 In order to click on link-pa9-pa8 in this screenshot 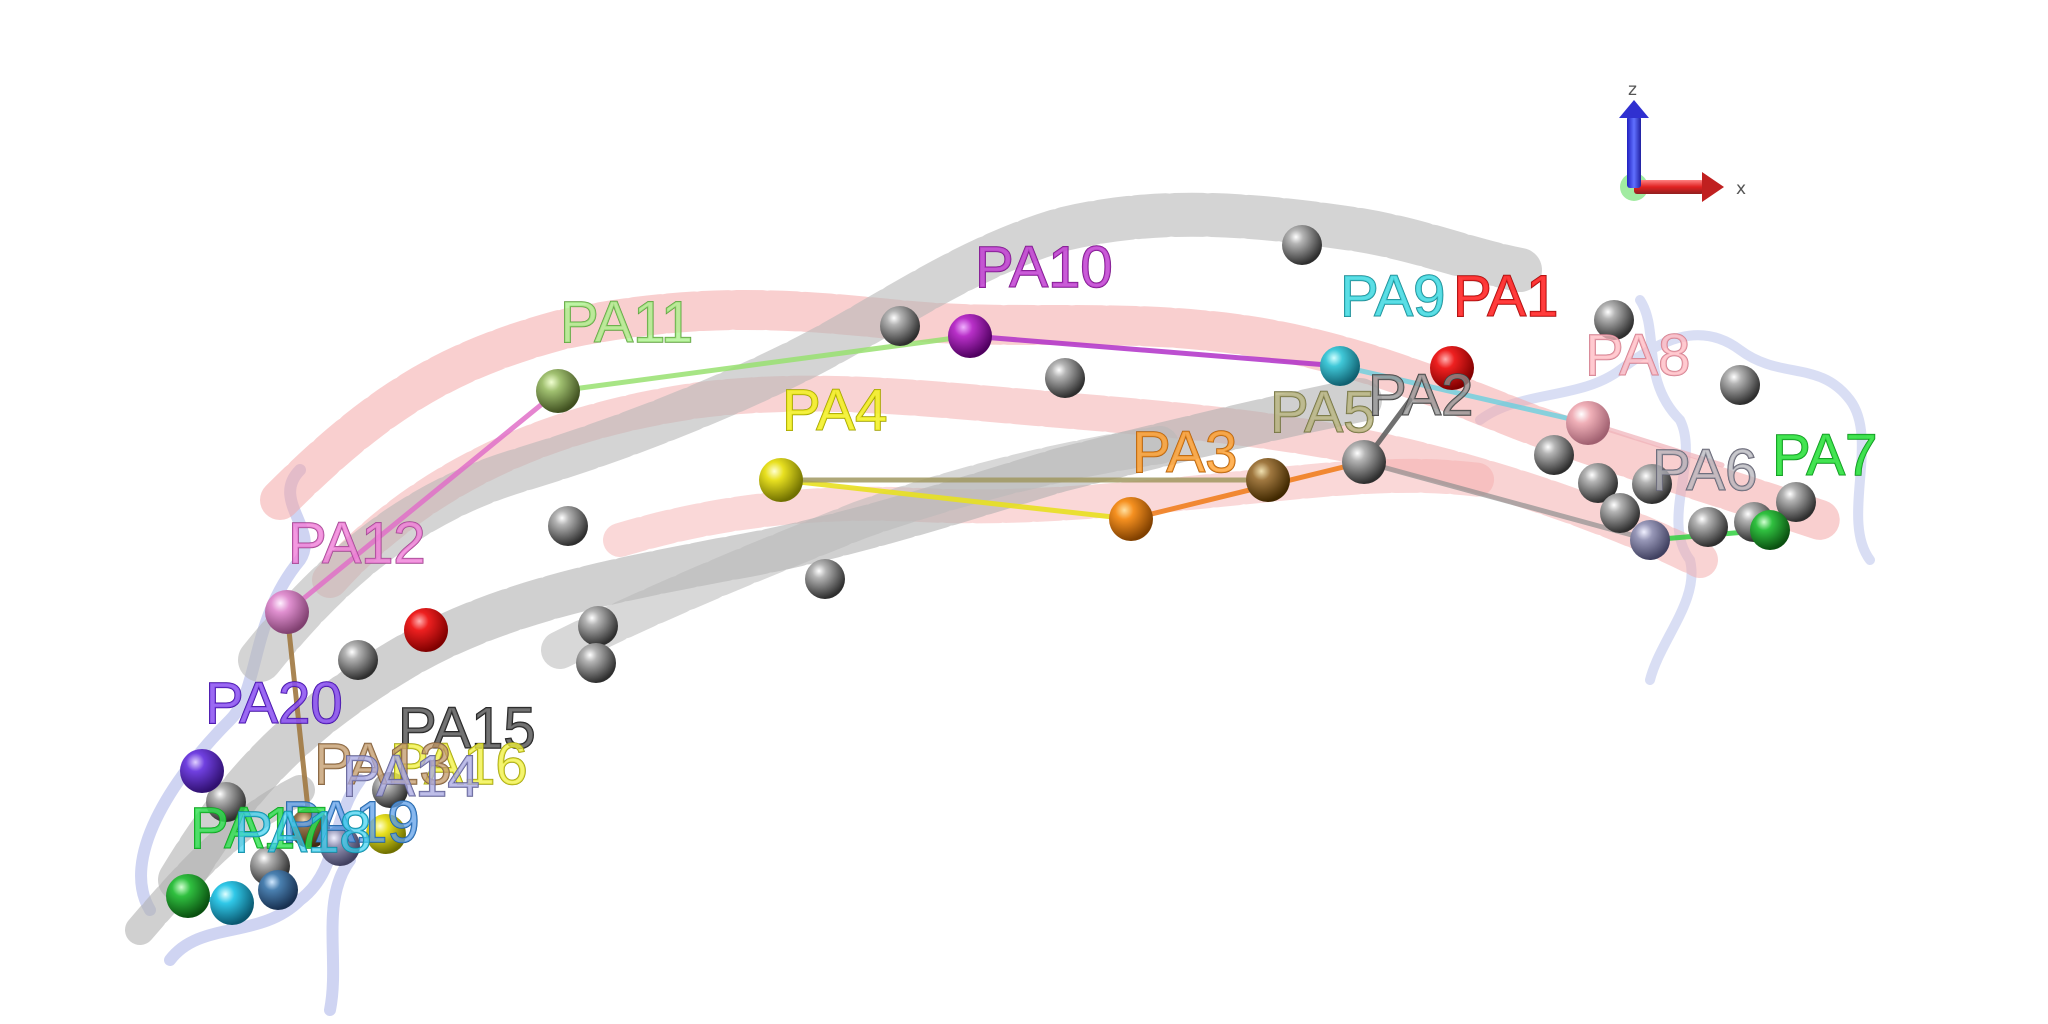, I will do `click(1464, 394)`.